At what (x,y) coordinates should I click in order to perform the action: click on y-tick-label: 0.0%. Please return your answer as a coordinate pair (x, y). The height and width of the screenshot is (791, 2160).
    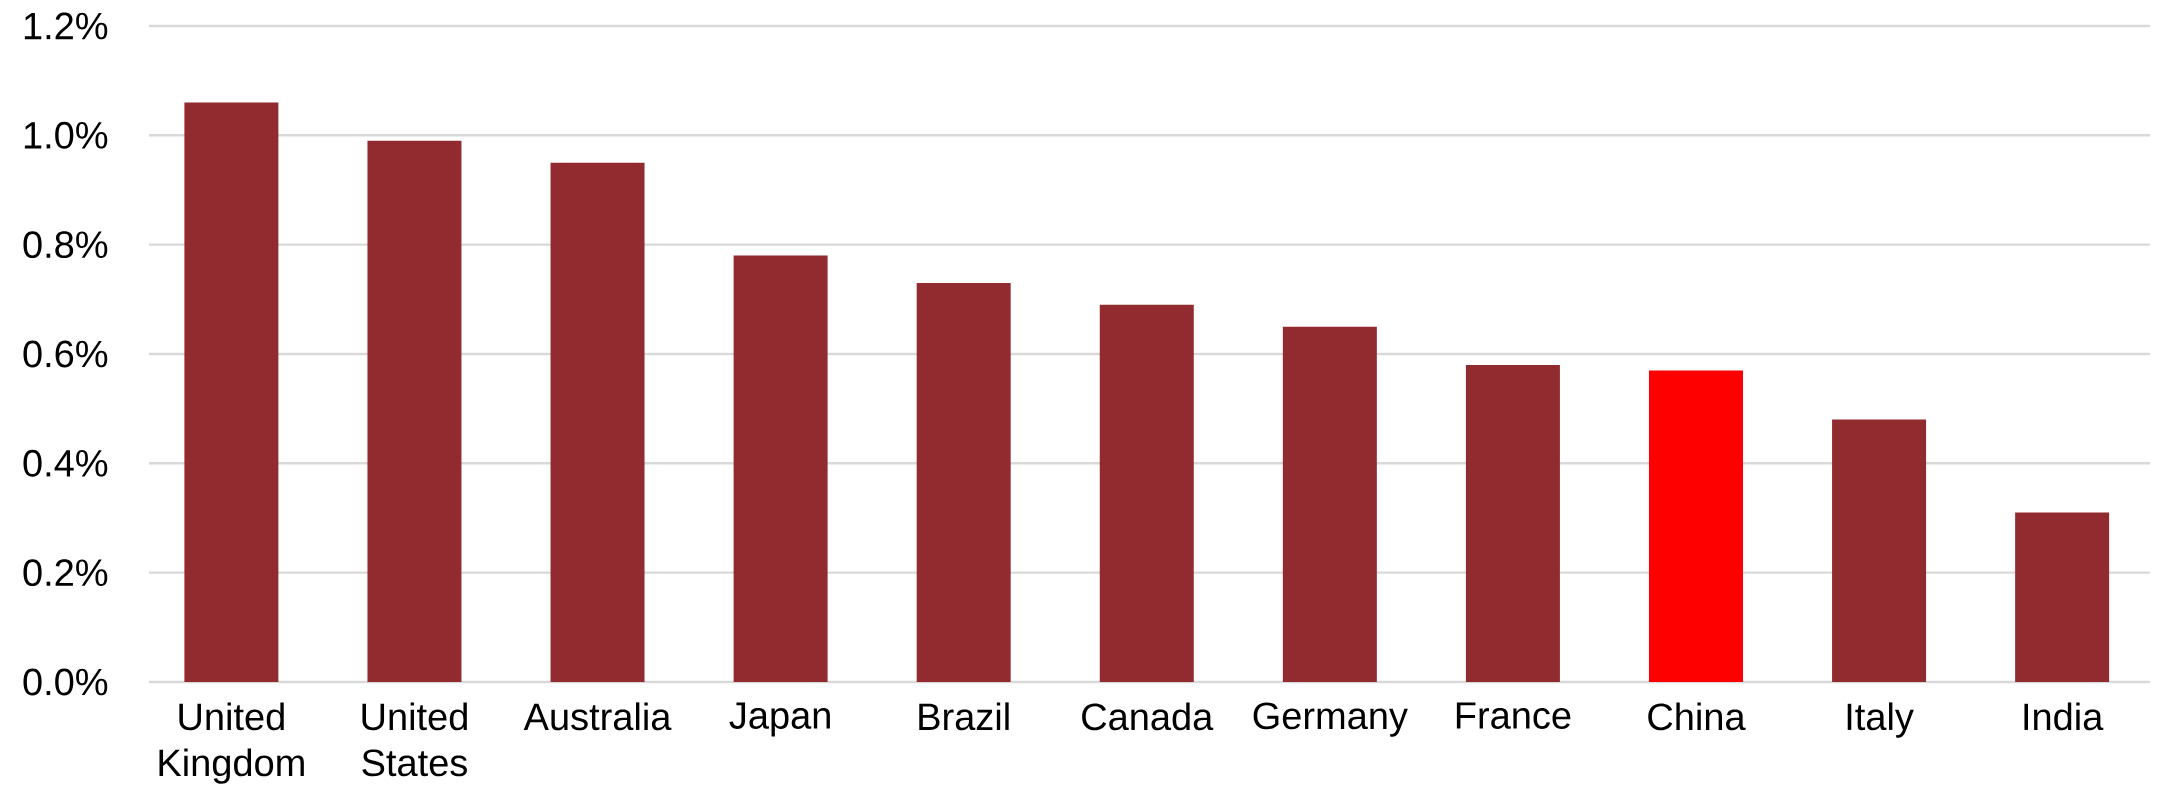
    Looking at the image, I should click on (65, 682).